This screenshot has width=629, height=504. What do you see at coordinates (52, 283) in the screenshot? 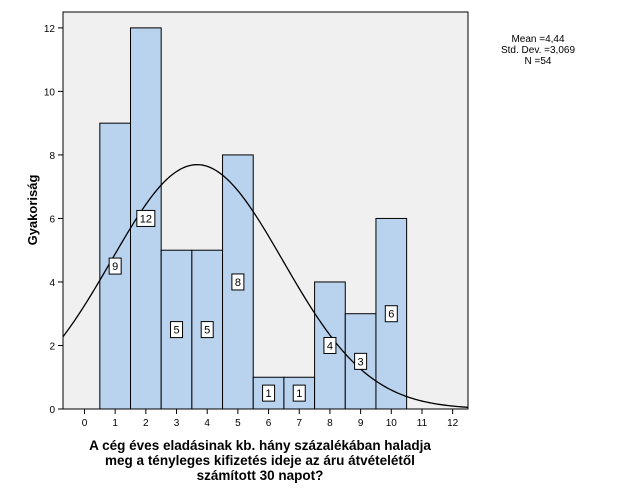
I see `y-tick-label-4: 4` at bounding box center [52, 283].